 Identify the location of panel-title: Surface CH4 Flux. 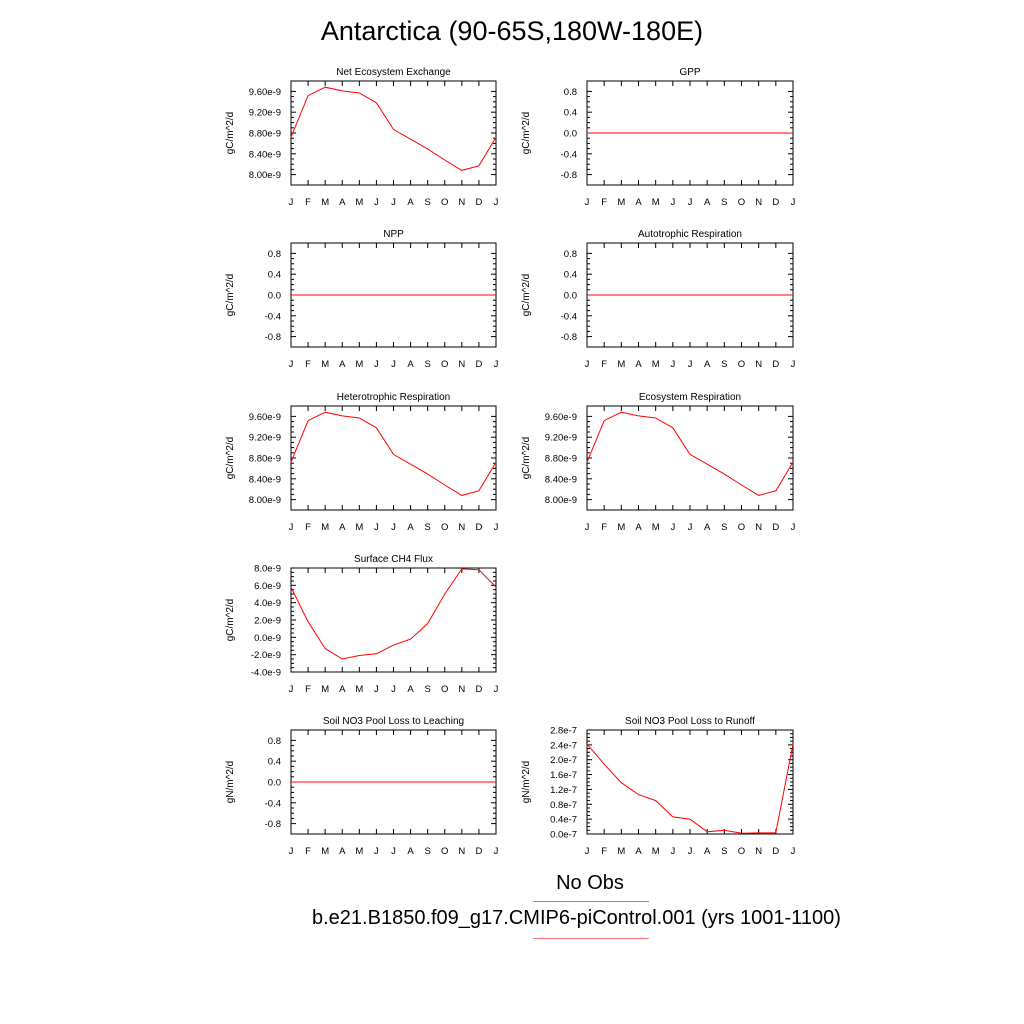
(393, 559).